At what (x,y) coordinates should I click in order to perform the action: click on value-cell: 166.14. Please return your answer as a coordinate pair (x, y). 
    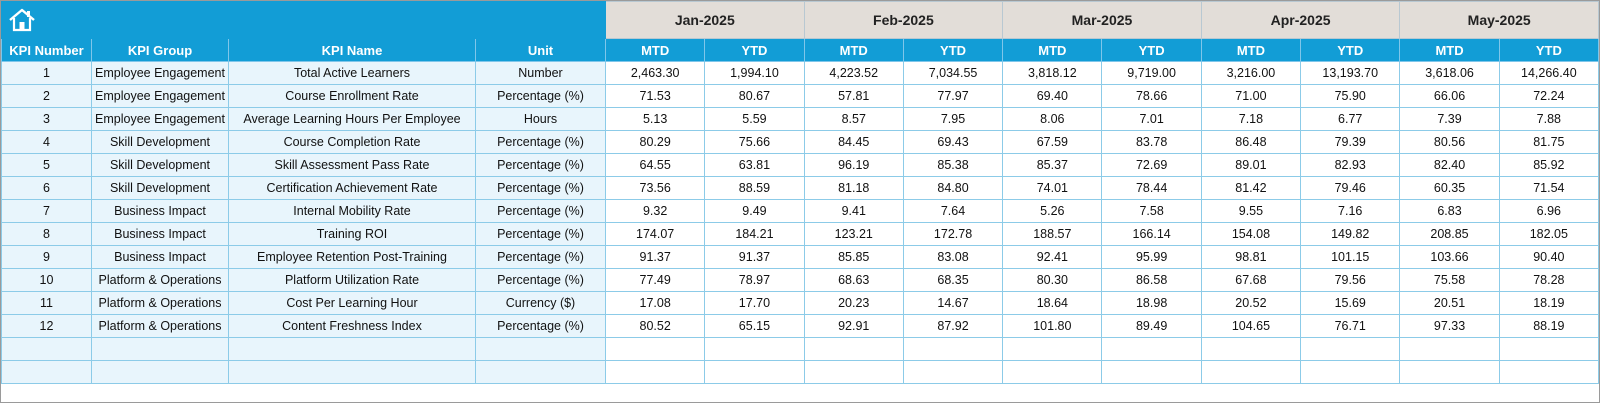
    Looking at the image, I should click on (1151, 234).